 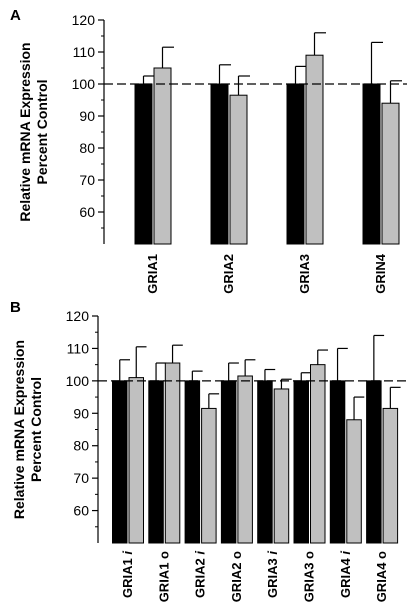 What do you see at coordinates (345, 574) in the screenshot?
I see `x-tick-label: GRIA4 i` at bounding box center [345, 574].